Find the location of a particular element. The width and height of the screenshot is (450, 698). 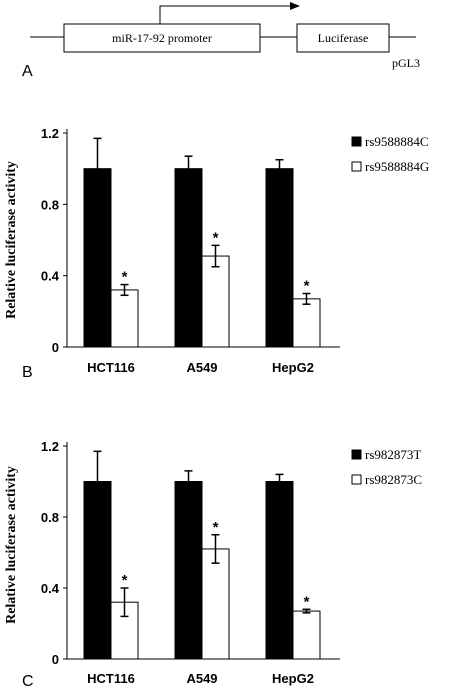

promoter-label: miR-17-92 promoter is located at coordinates (162, 38).